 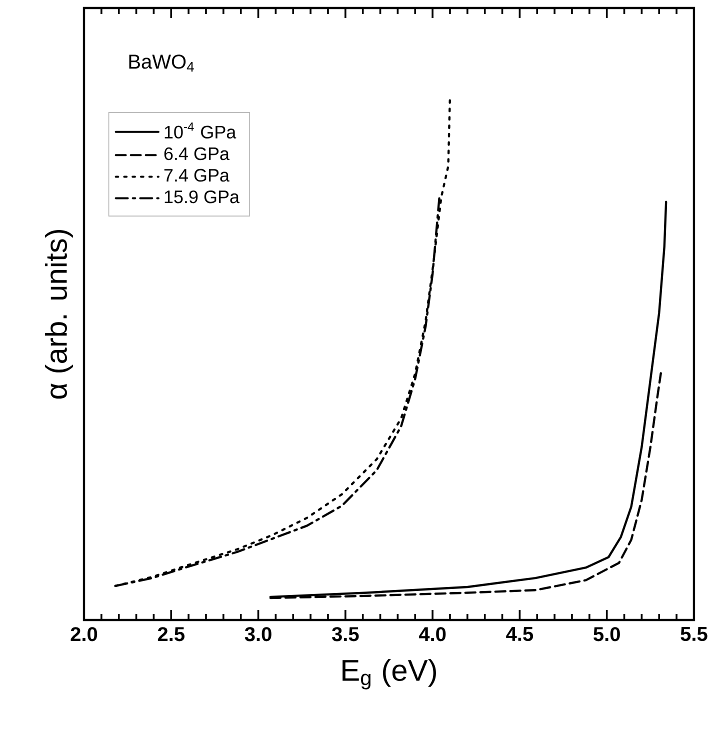 I want to click on x-tick-label: 5.0, so click(x=607, y=634).